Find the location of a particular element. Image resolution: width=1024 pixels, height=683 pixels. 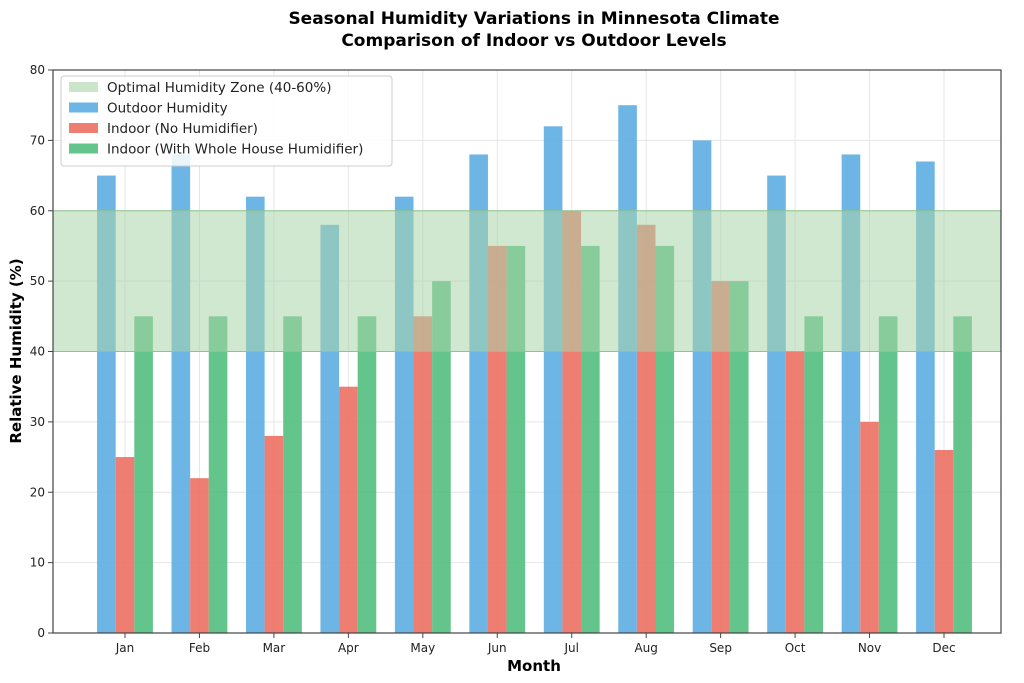

x-tick-label: Jun is located at coordinates (497, 648).